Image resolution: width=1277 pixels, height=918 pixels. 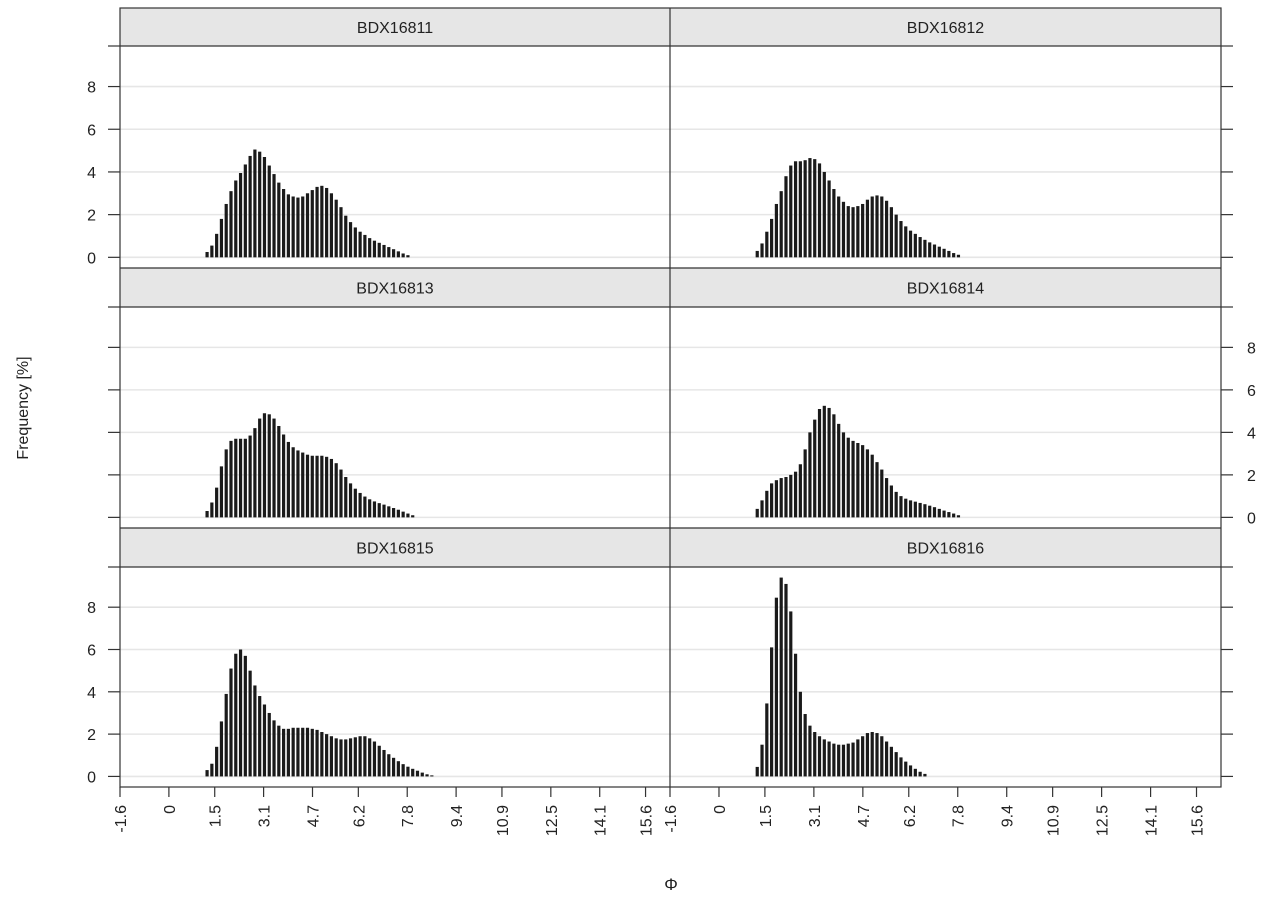 I want to click on x-tick-label: 10.9, so click(x=1054, y=820).